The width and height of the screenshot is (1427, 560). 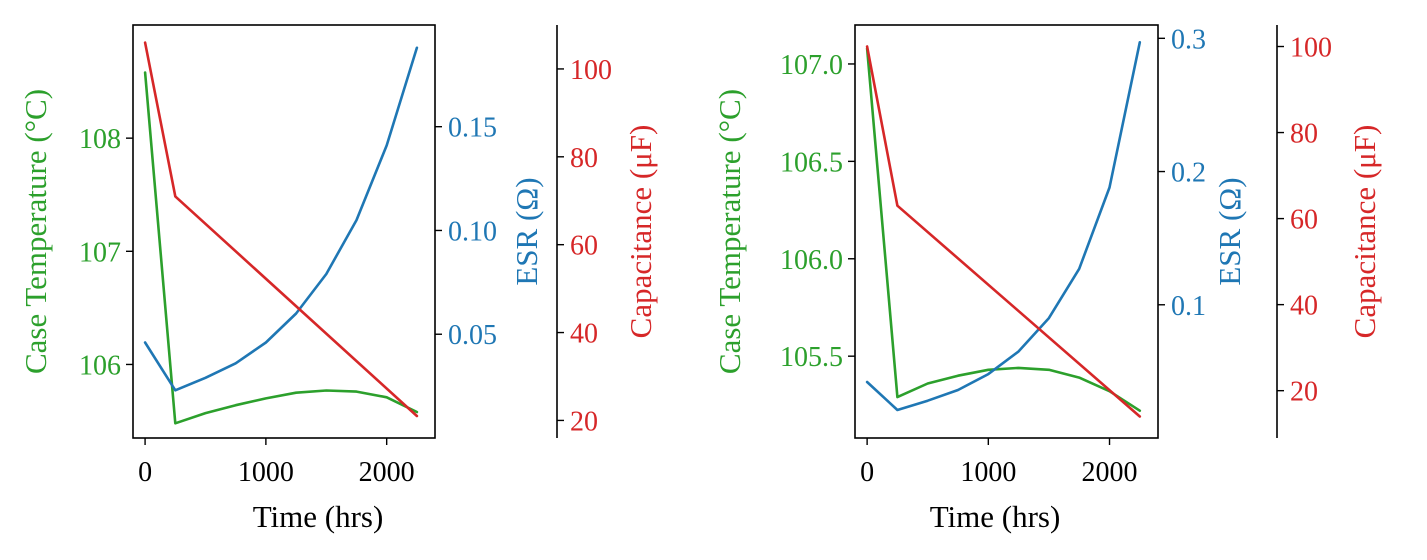 What do you see at coordinates (472, 335) in the screenshot?
I see `esr-tick-label: 0.05` at bounding box center [472, 335].